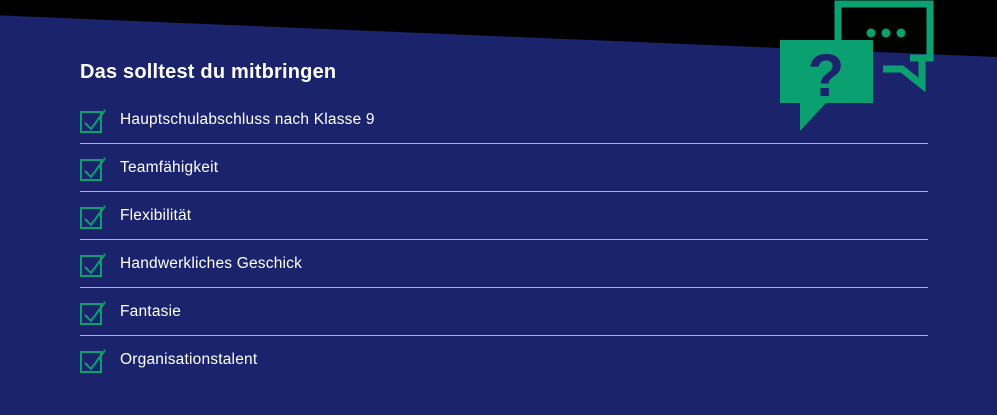 The width and height of the screenshot is (997, 415). I want to click on list-item: Teamfähigkeit, so click(504, 168).